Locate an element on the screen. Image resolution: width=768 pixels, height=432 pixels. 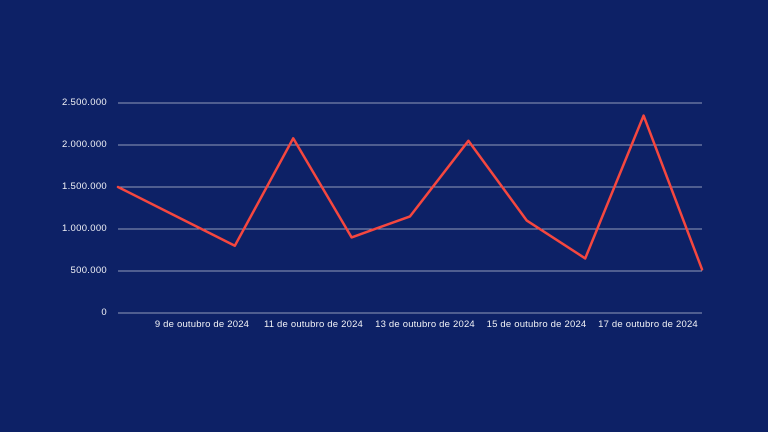
x-axis-tick-label: 11 de outubro de 2024 is located at coordinates (313, 324).